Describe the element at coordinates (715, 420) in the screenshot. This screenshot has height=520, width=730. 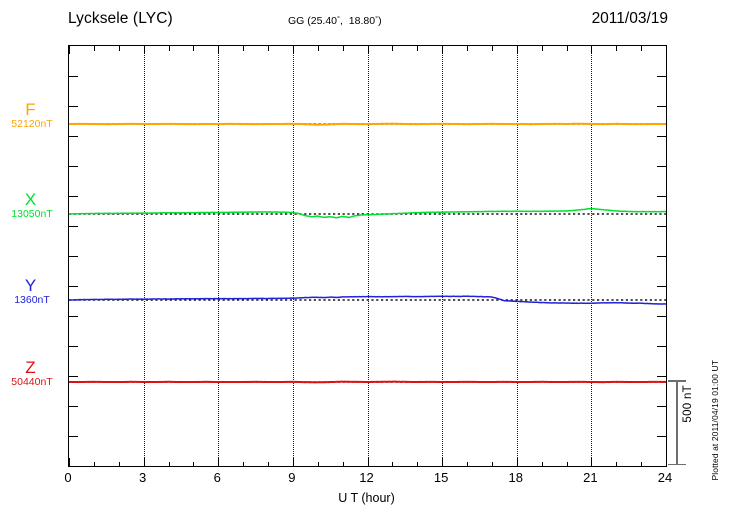
I see `plotted-timestamp: Plotted at 2011/04/19 01:00 UT` at that location.